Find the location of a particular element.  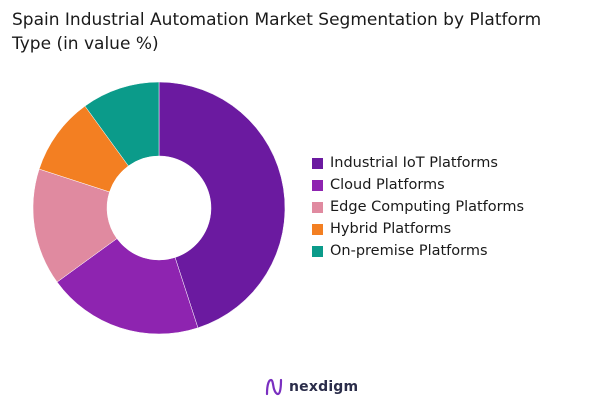

legend-item-edge-computing: Edge Computing Platforms is located at coordinates (418, 207).